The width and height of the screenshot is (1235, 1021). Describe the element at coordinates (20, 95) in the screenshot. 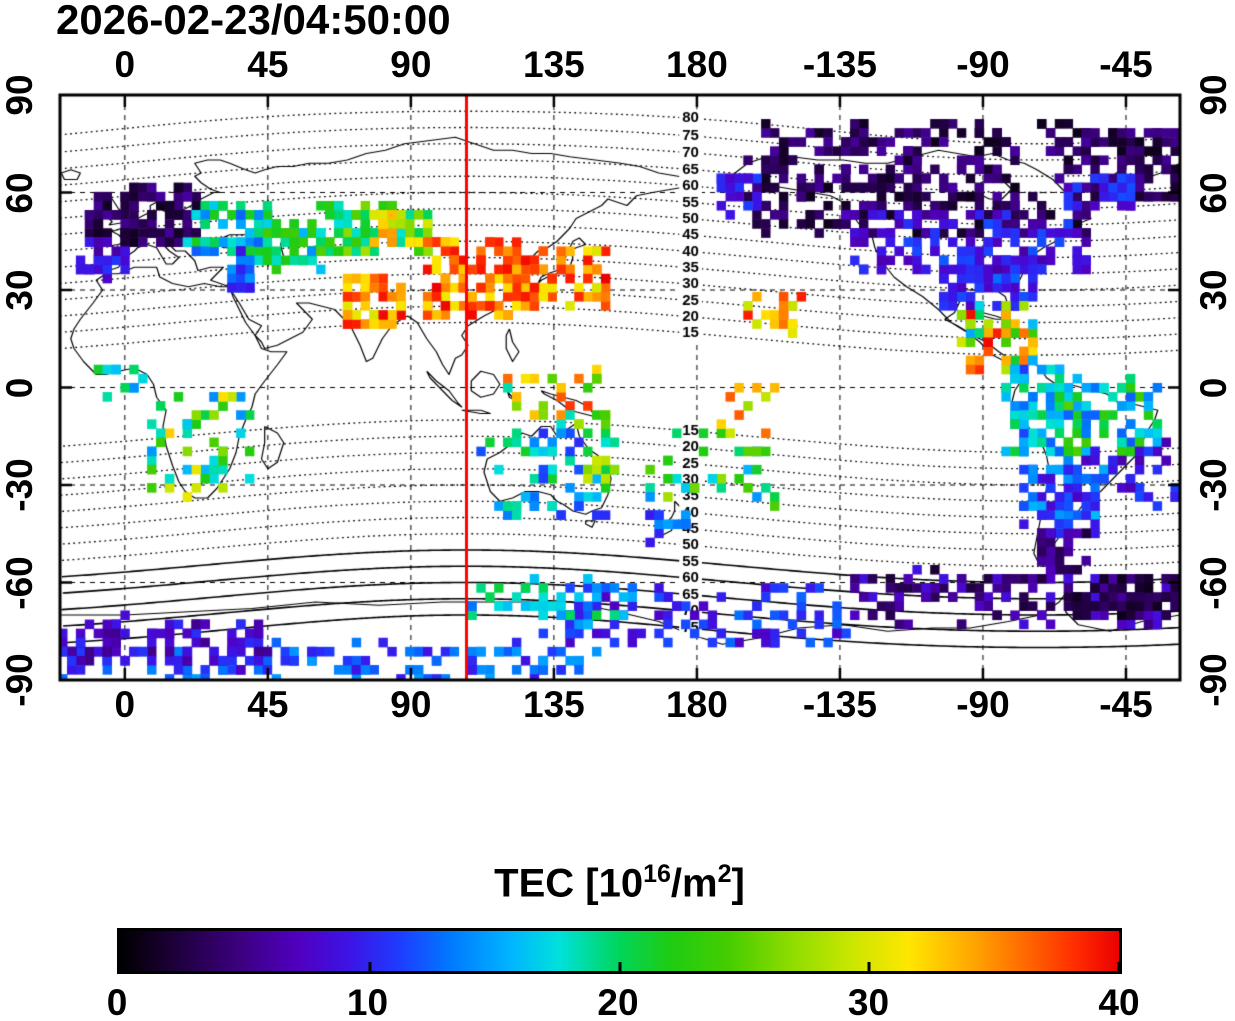

I see `lat-tick-left-90: 90` at that location.